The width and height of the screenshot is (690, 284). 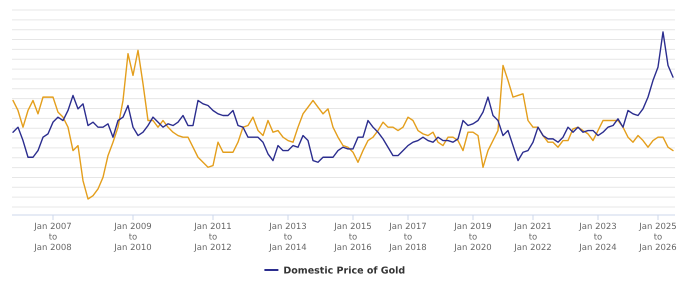 I want to click on x-tick-label: Jan 2023 to Jan 2024, so click(x=597, y=237).